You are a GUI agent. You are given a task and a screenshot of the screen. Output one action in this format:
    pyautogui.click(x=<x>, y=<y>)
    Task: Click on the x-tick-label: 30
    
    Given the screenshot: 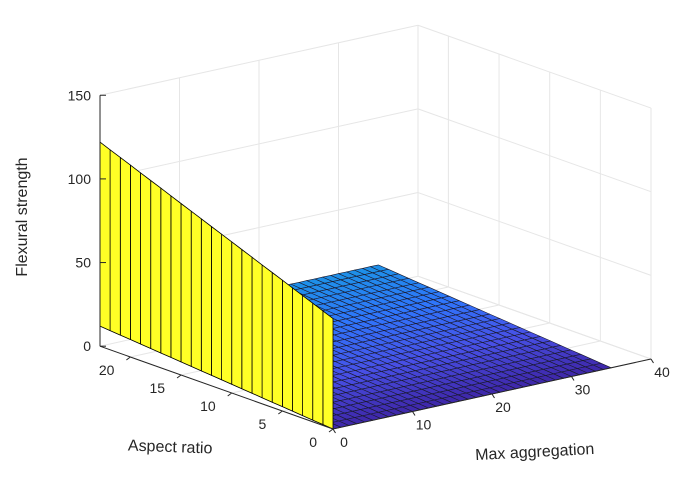 What is the action you would take?
    pyautogui.click(x=583, y=390)
    